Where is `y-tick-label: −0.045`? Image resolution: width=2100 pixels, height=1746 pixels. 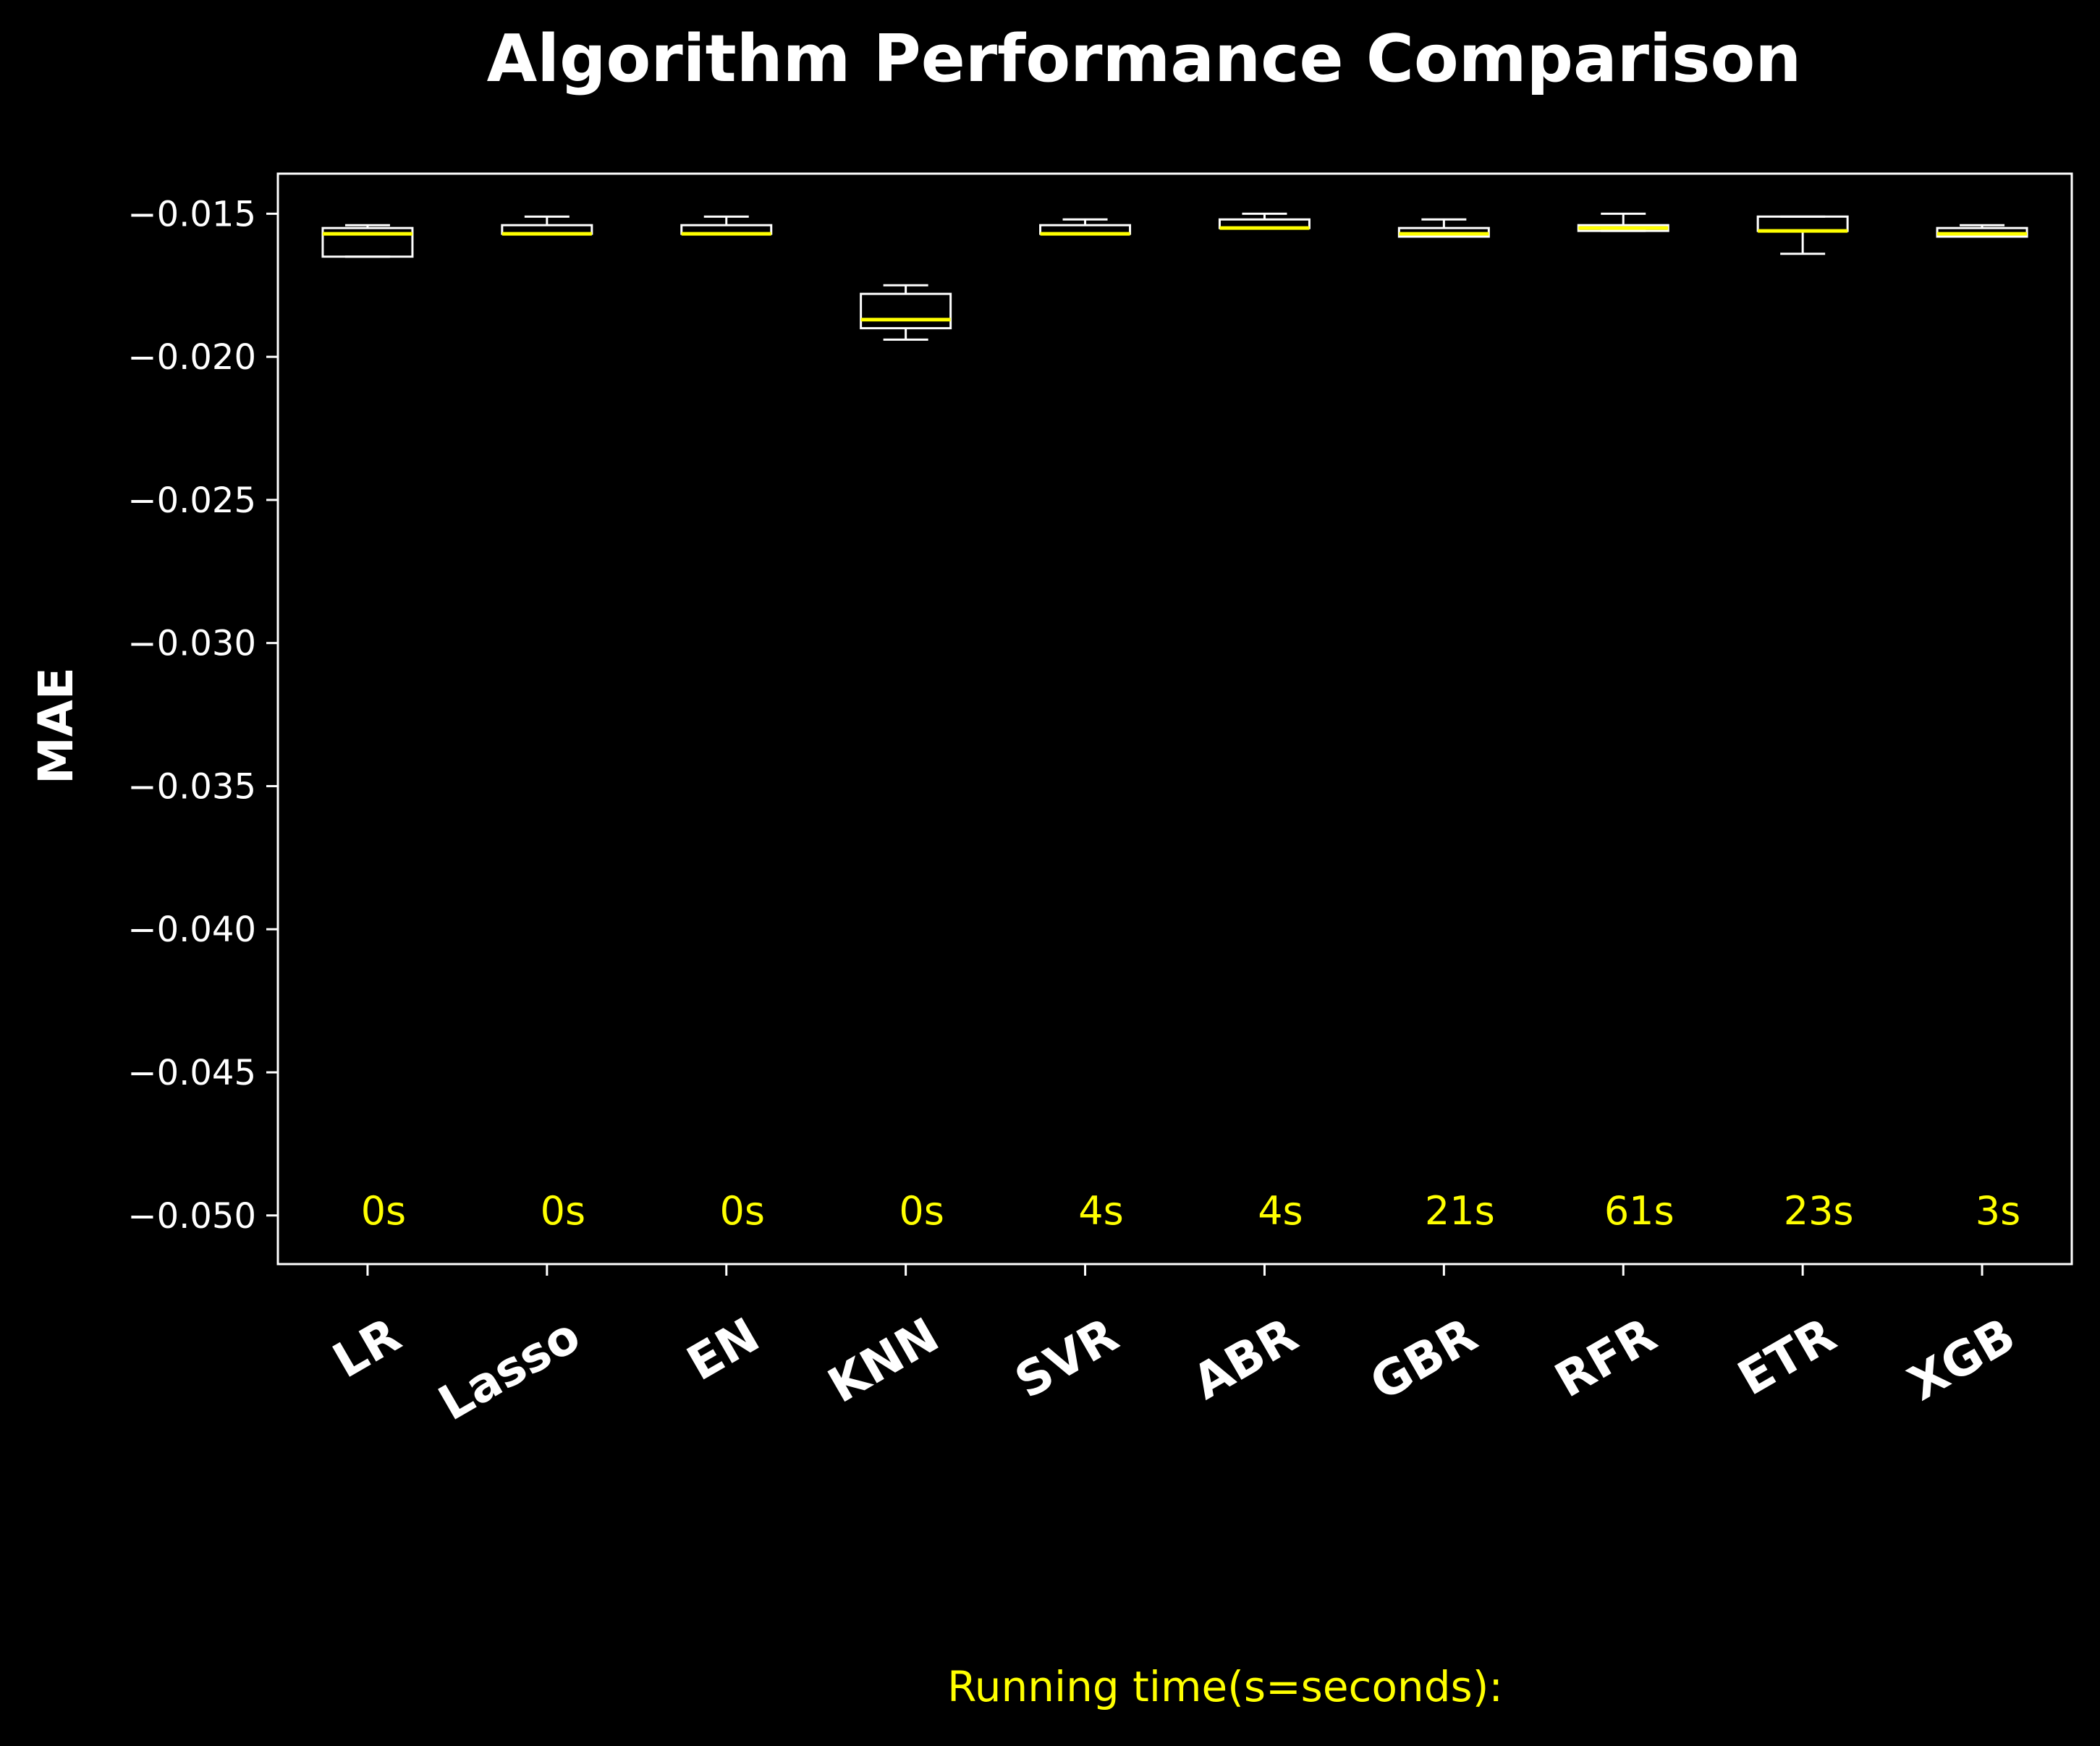 y-tick-label: −0.045 is located at coordinates (192, 1073).